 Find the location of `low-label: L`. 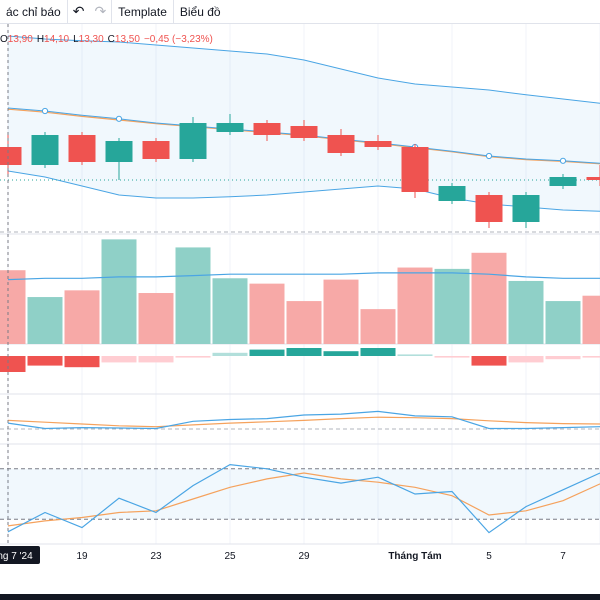

low-label: L is located at coordinates (76, 39).